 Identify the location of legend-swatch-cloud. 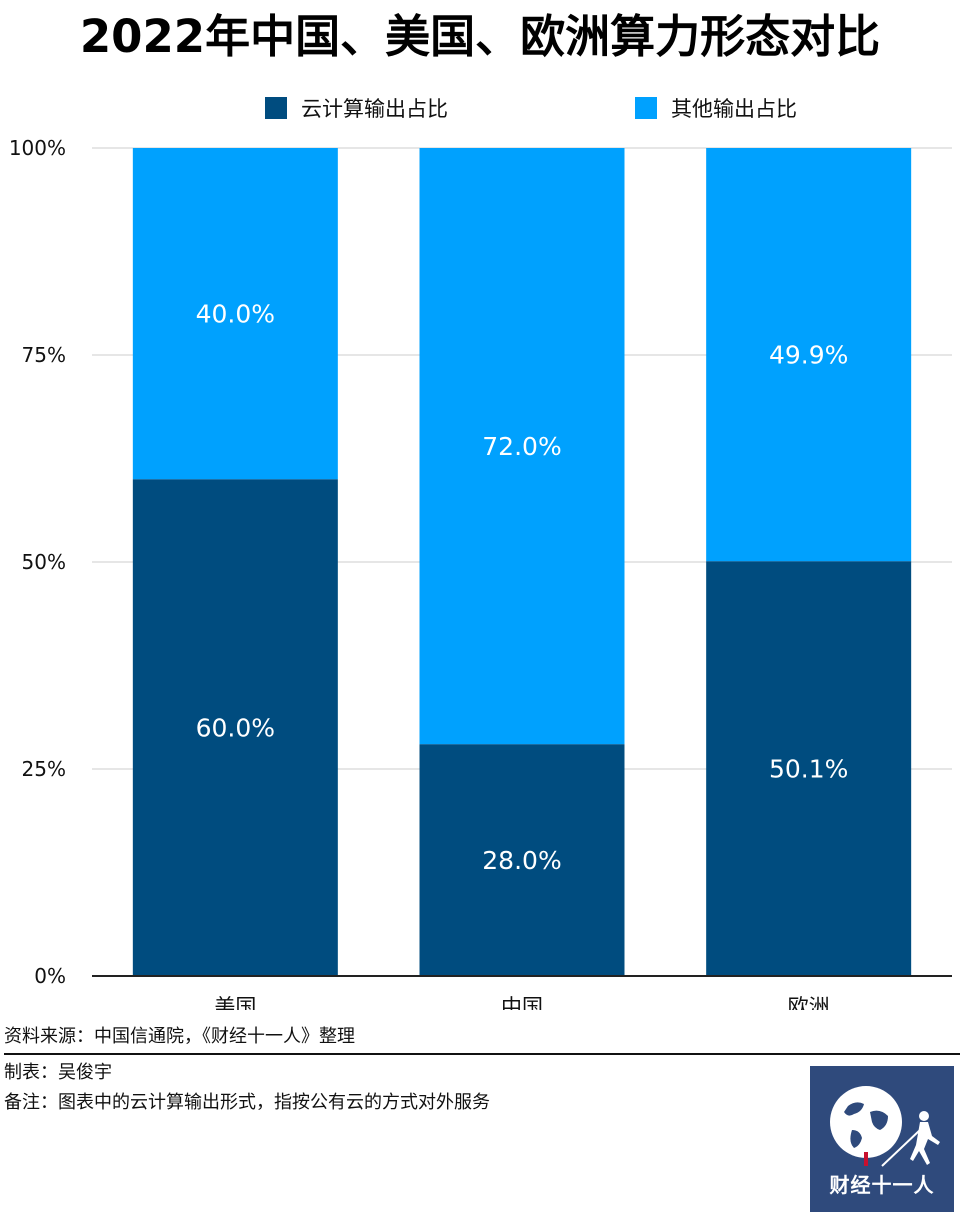
(276, 108).